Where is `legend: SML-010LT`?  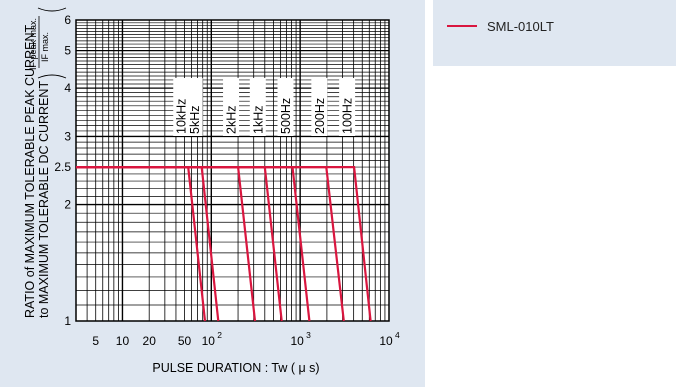
legend: SML-010LT is located at coordinates (500, 26).